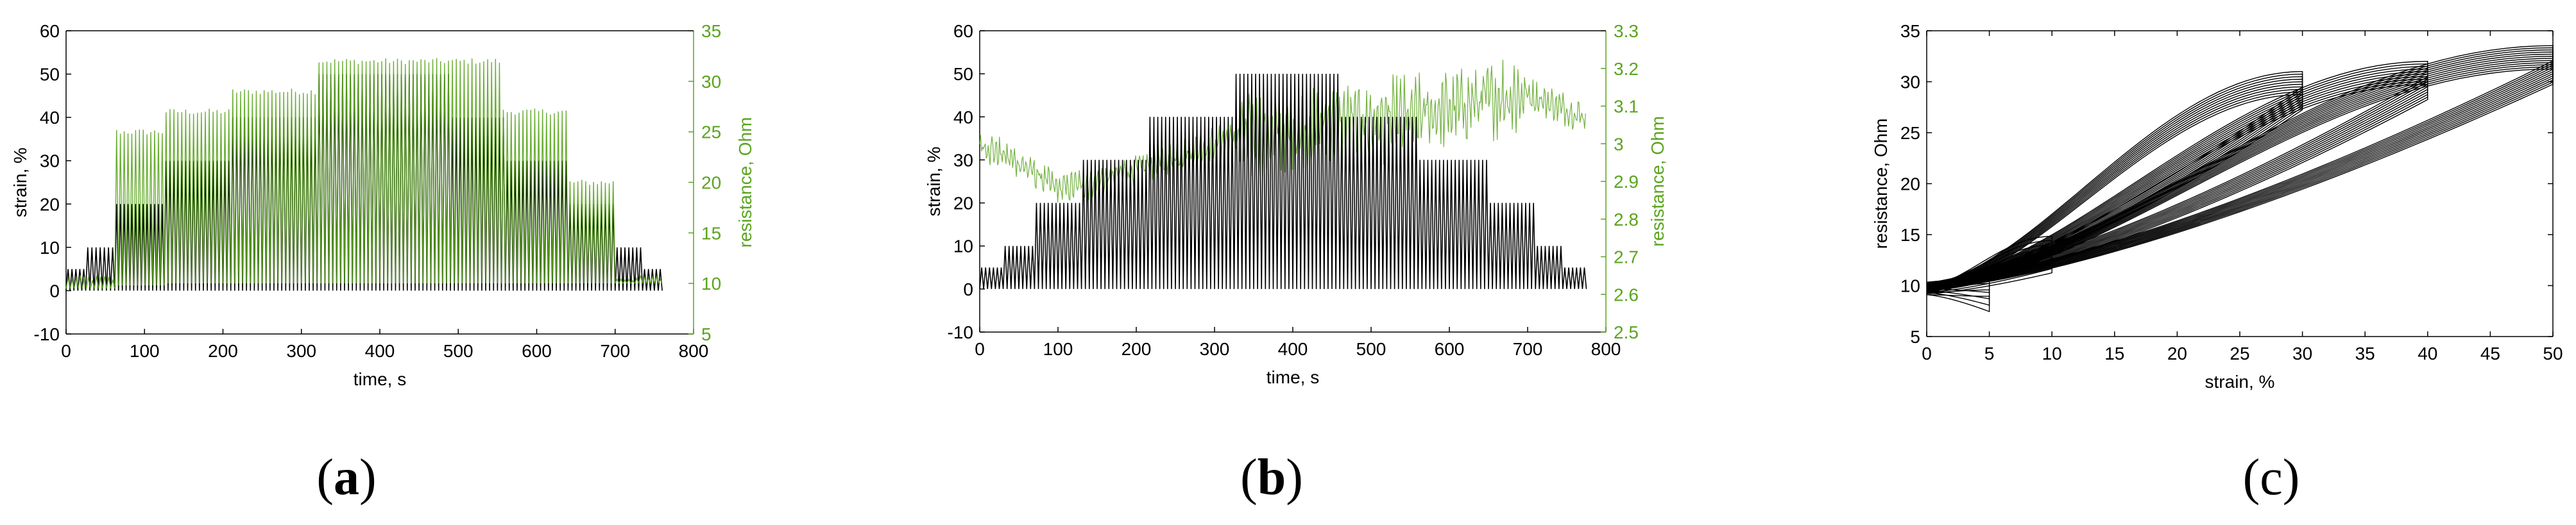 This screenshot has height=525, width=2576. I want to click on x-tick-label: 50, so click(2553, 354).